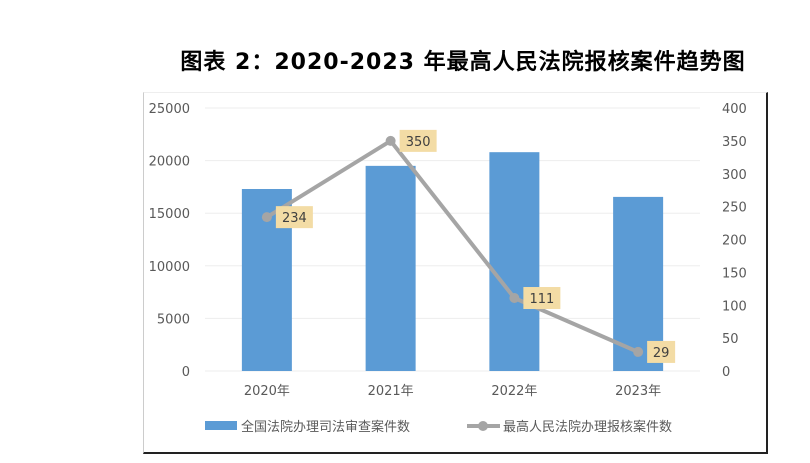 This screenshot has height=463, width=810. I want to click on data-label: 234, so click(294, 218).